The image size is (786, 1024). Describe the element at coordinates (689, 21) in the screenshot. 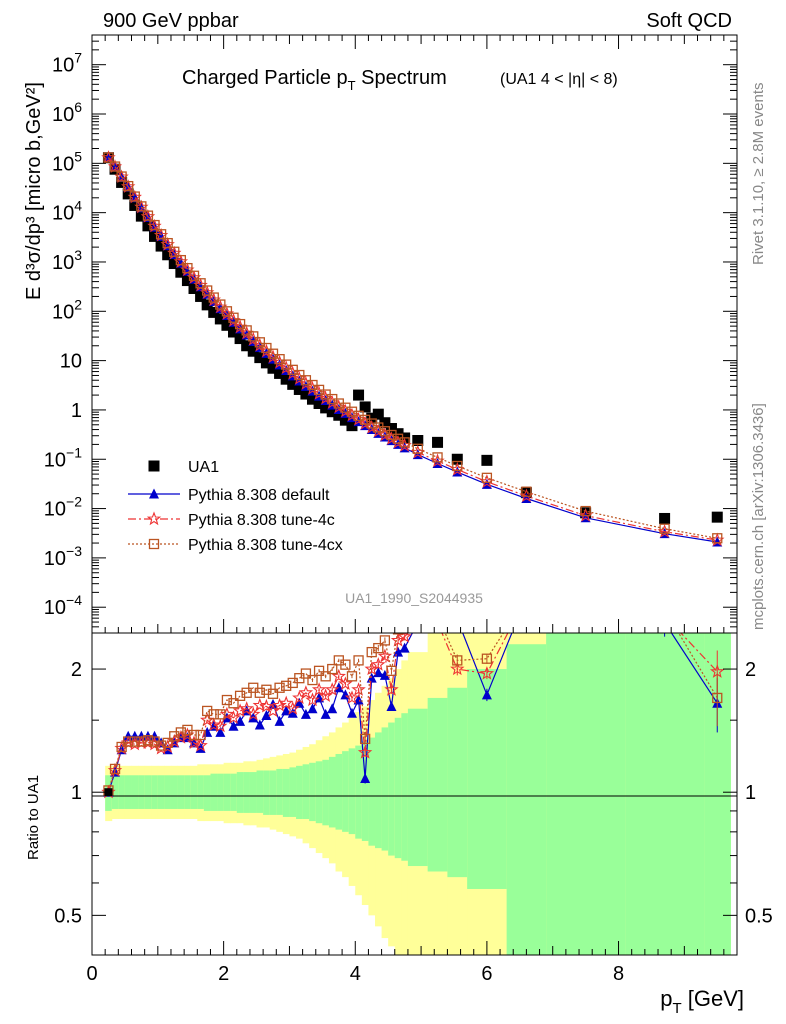

I see `header-right: Soft QCD` at that location.